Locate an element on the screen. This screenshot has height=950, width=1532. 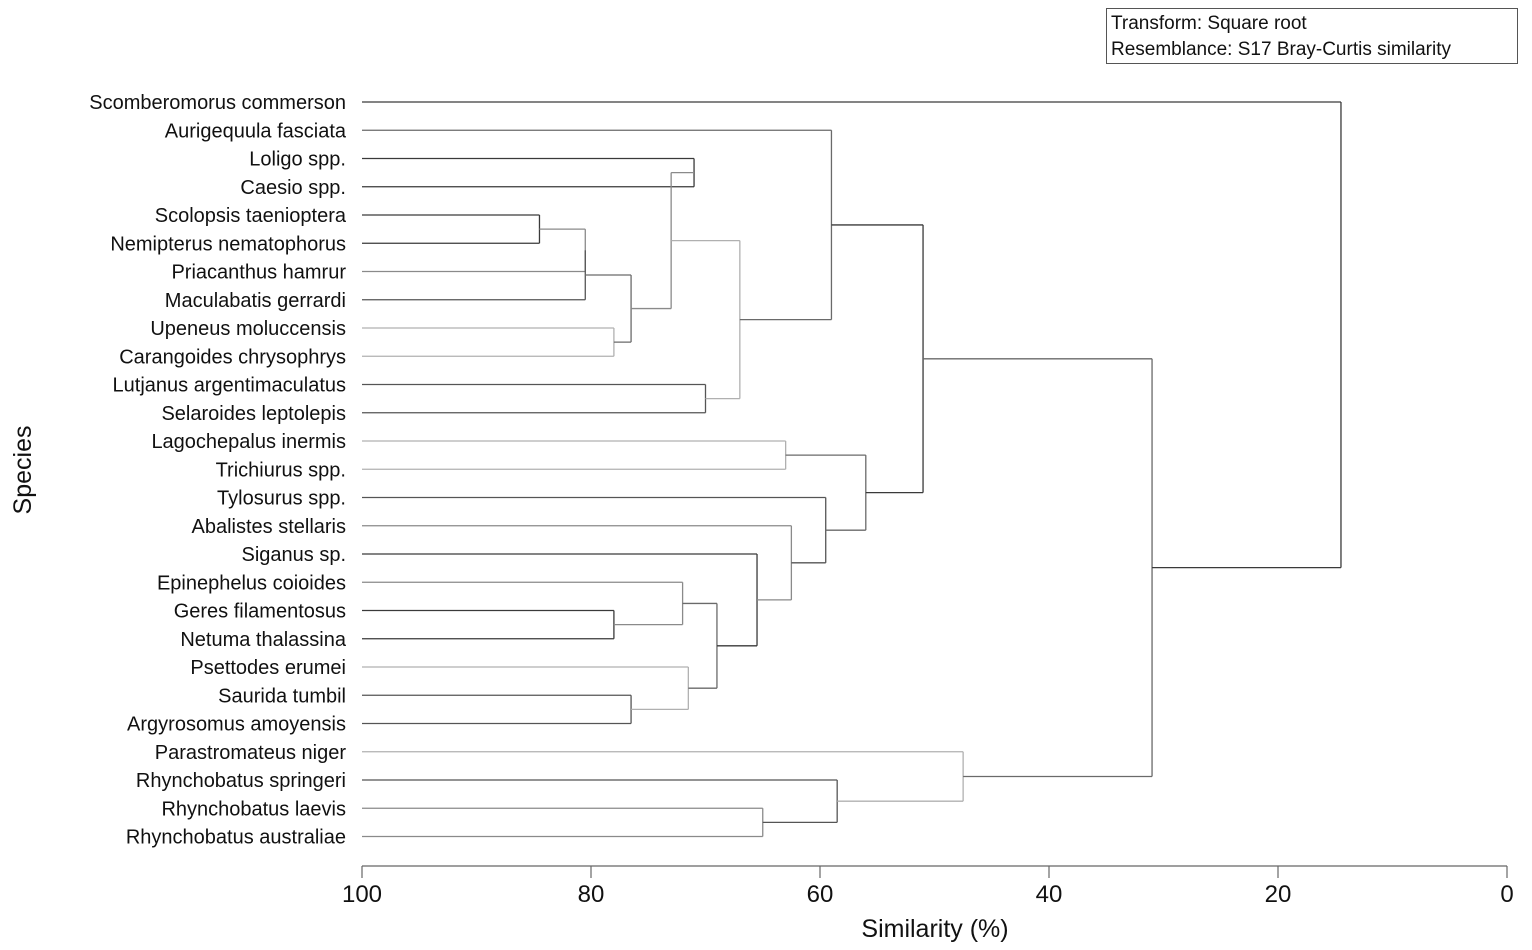
y-axis-title: Species is located at coordinates (23, 470).